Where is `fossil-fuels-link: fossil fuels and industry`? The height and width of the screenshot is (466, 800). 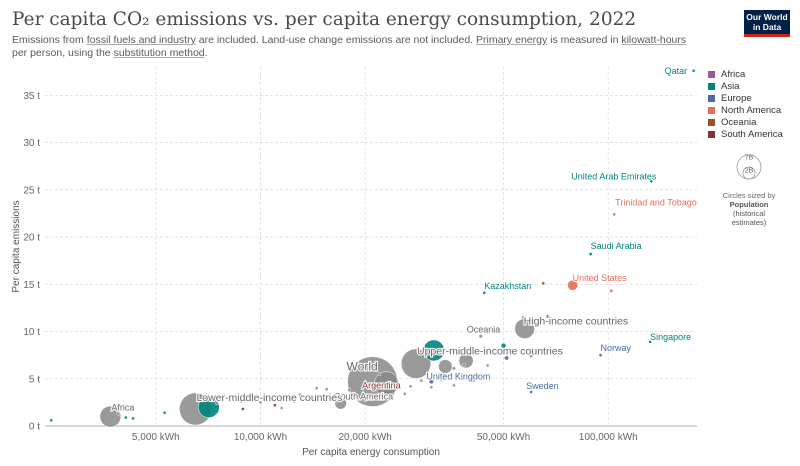 fossil-fuels-link: fossil fuels and industry is located at coordinates (141, 40).